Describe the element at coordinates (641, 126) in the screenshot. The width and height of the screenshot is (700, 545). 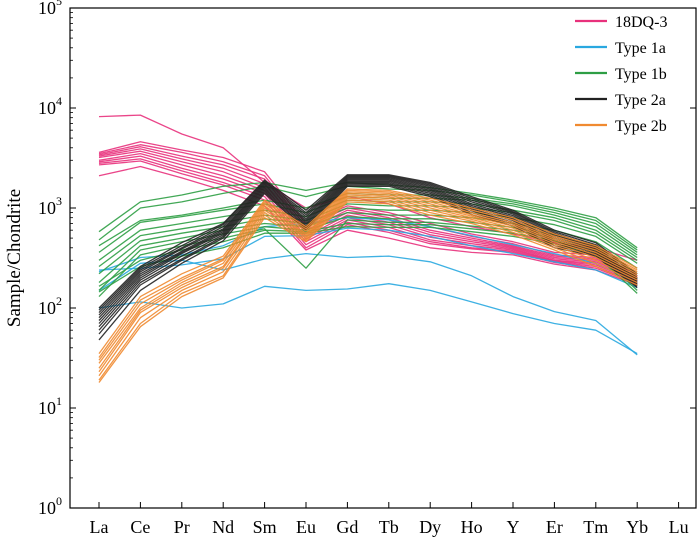
I see `legend-label: Type 2b` at that location.